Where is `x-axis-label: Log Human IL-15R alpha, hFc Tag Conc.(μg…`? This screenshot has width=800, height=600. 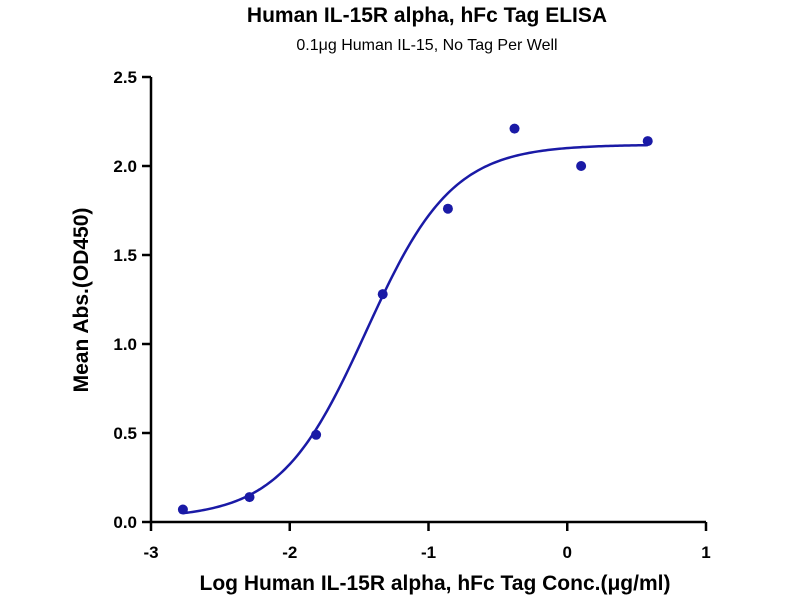
x-axis-label: Log Human IL-15R alpha, hFc Tag Conc.(μg… is located at coordinates (435, 583).